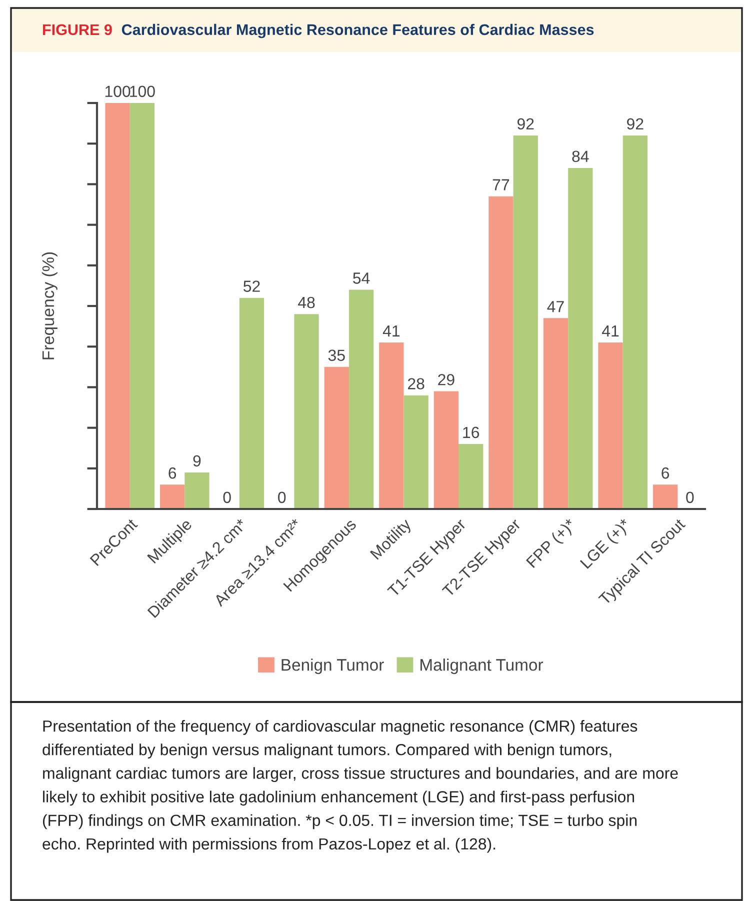  What do you see at coordinates (333, 666) in the screenshot?
I see `legend-label: Benign Tumor` at bounding box center [333, 666].